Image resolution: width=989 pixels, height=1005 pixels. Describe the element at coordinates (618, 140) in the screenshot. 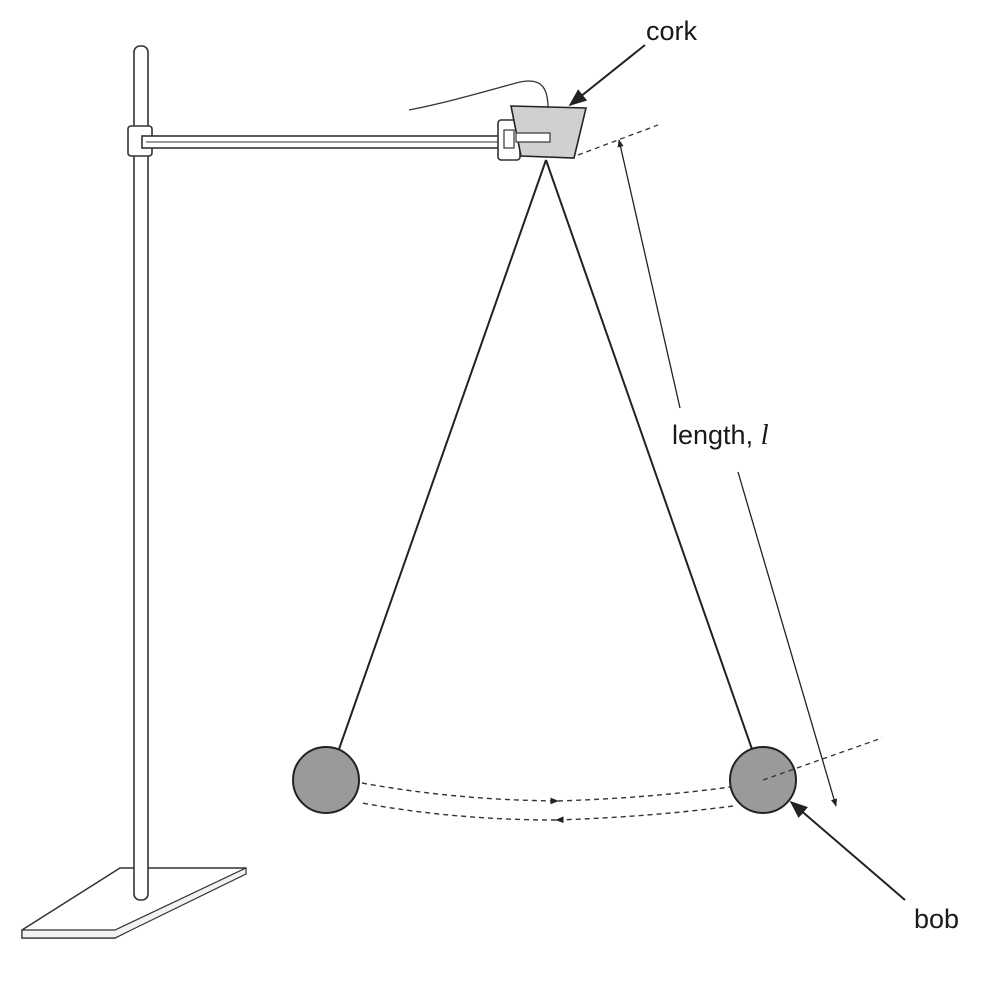

I see `length-ref-top` at that location.